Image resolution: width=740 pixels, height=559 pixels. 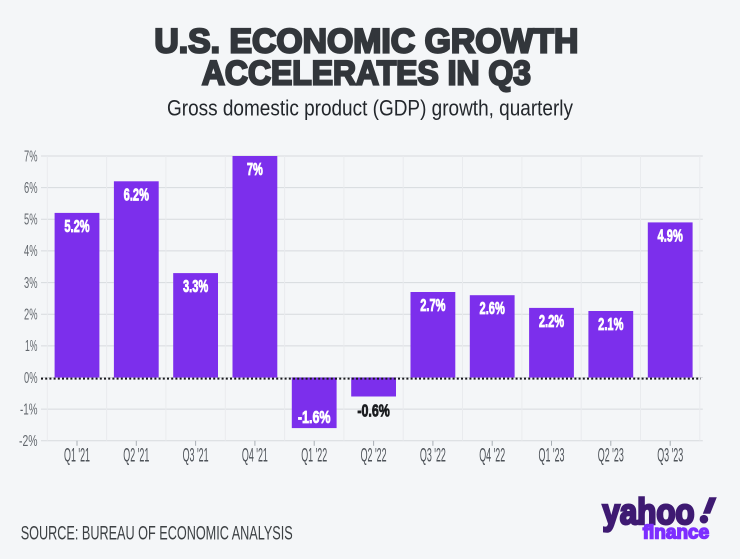 What do you see at coordinates (373, 411) in the screenshot?
I see `svg-text: -0.6%` at bounding box center [373, 411].